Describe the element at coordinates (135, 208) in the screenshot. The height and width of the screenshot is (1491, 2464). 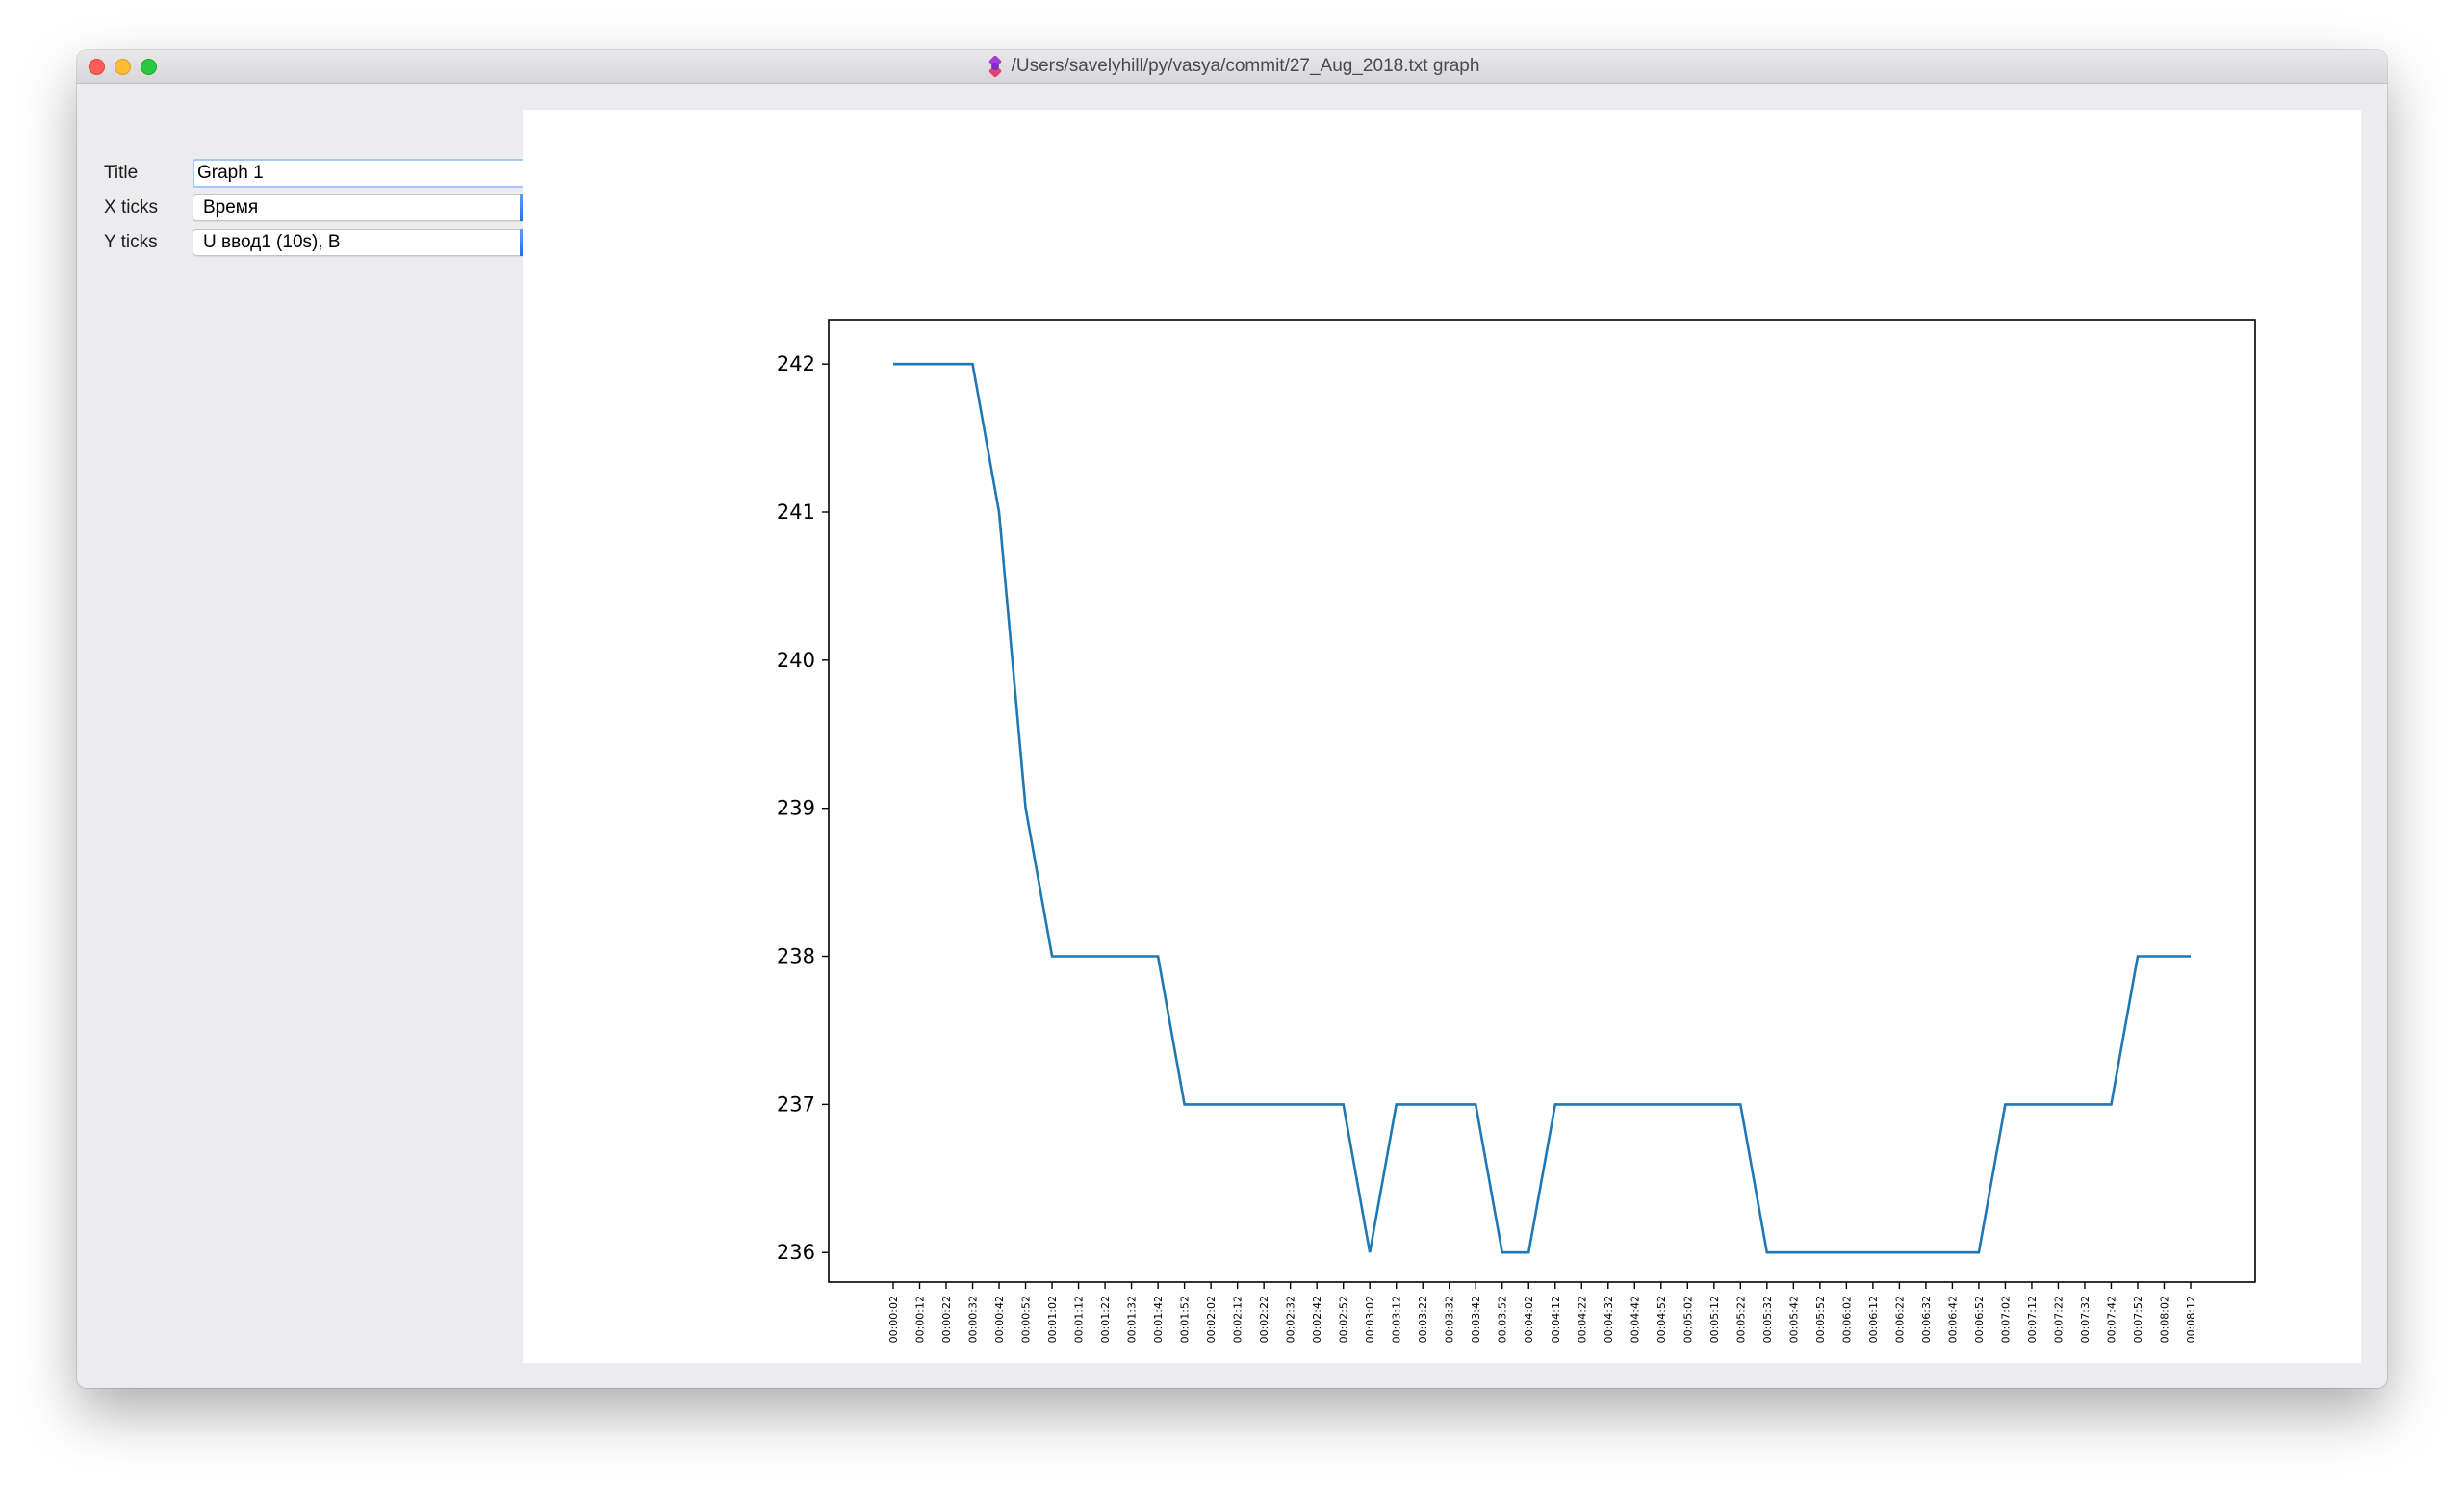
I see `xticks-label: X ticks` at that location.